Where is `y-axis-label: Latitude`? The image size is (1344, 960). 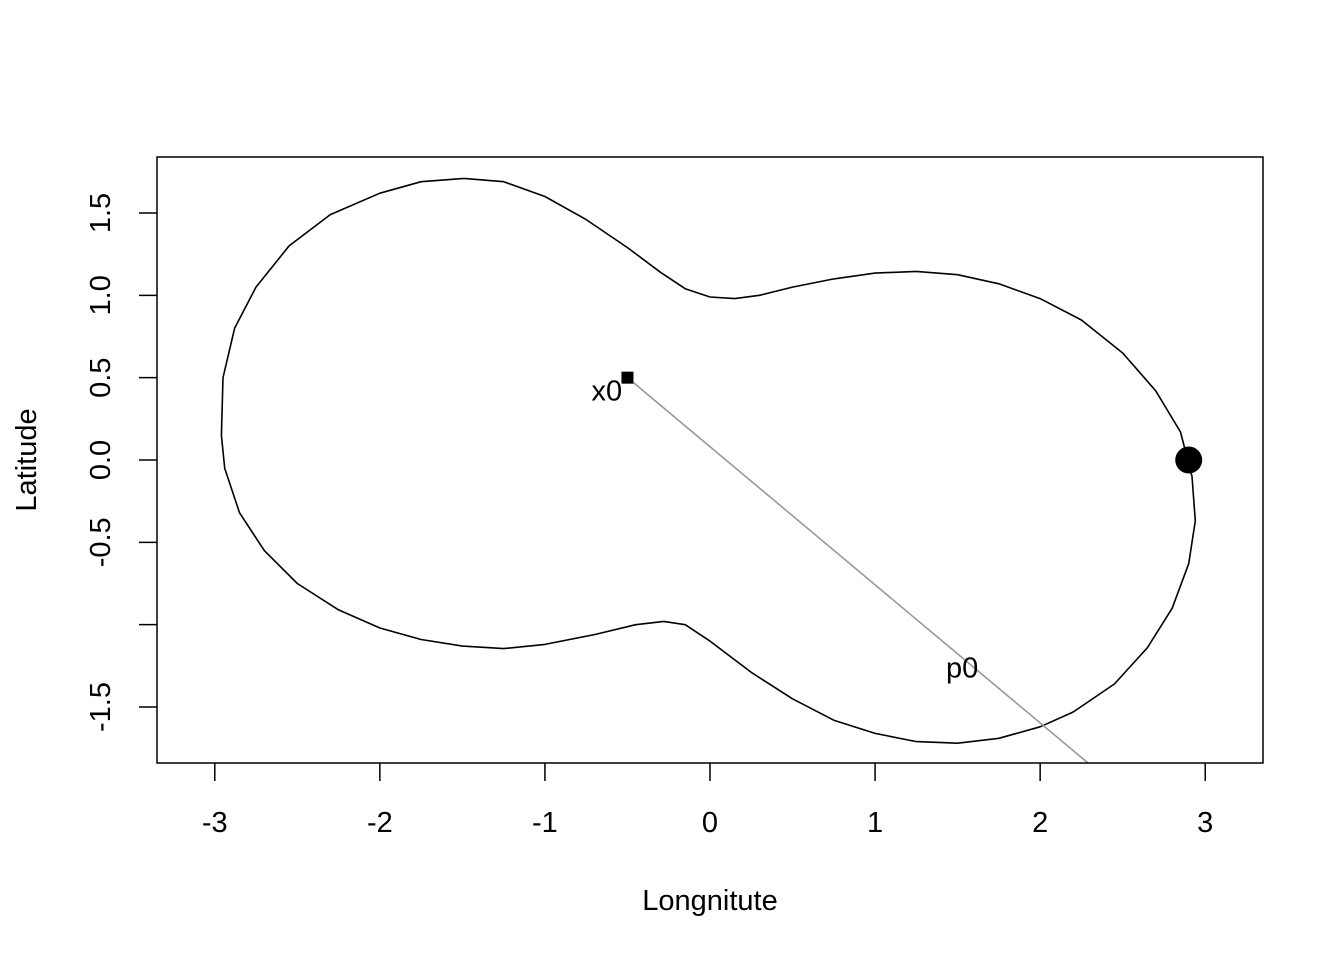
y-axis-label: Latitude is located at coordinates (27, 459).